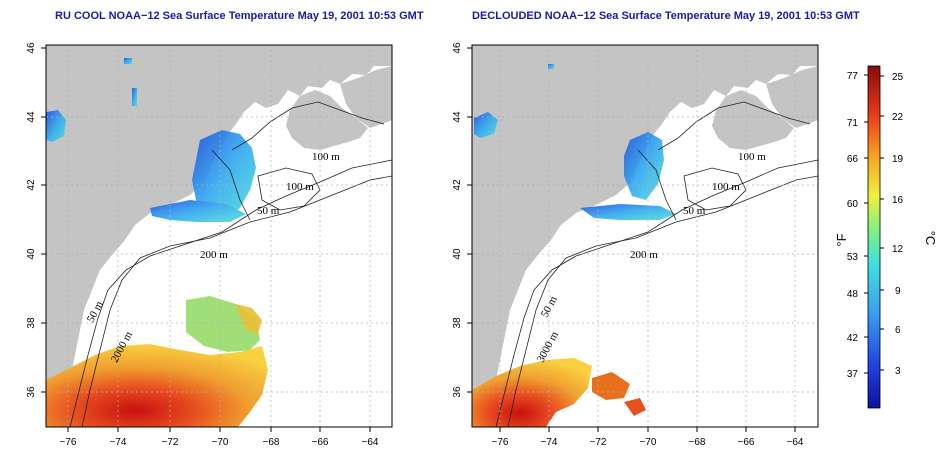 This screenshot has height=475, width=950. I want to click on right-x-axis-ticks: −76 −74 −72 −70 −68 −66 −64, so click(648, 437).